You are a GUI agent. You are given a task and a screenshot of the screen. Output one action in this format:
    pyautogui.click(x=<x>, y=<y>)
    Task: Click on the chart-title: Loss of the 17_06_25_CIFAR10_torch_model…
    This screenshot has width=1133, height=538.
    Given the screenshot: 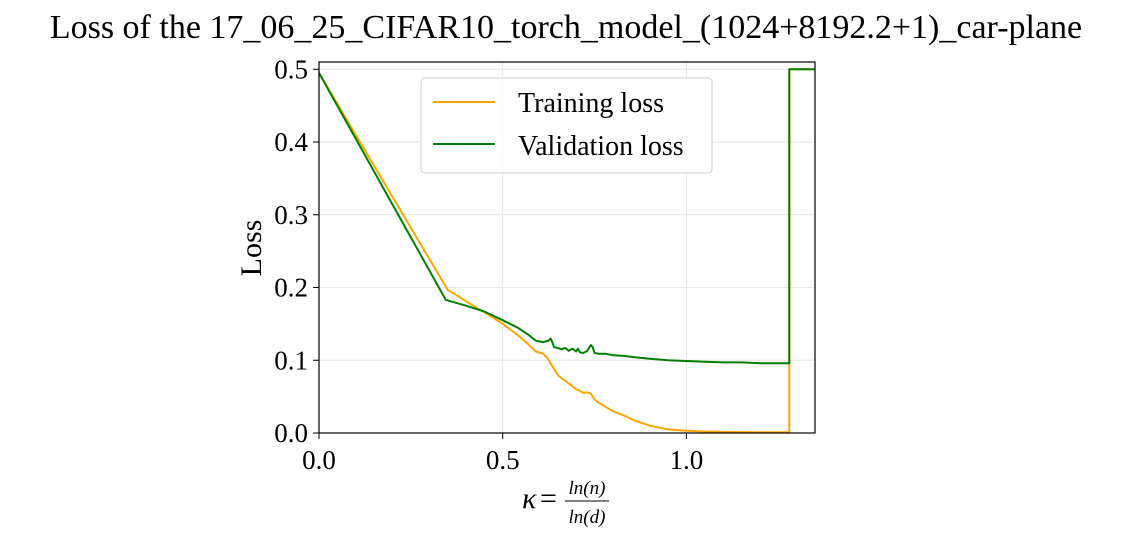 What is the action you would take?
    pyautogui.click(x=566, y=27)
    